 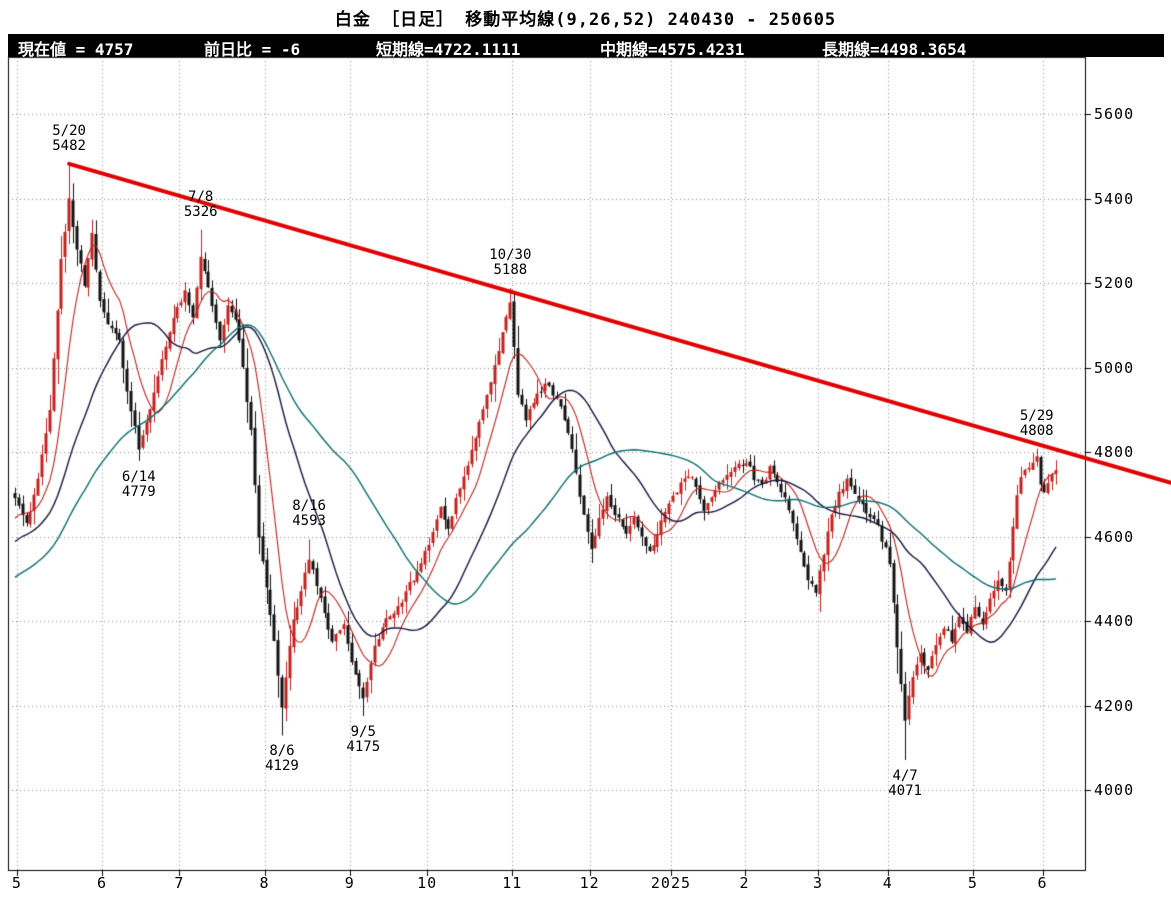 What do you see at coordinates (427, 883) in the screenshot?
I see `x-axis-label: 10` at bounding box center [427, 883].